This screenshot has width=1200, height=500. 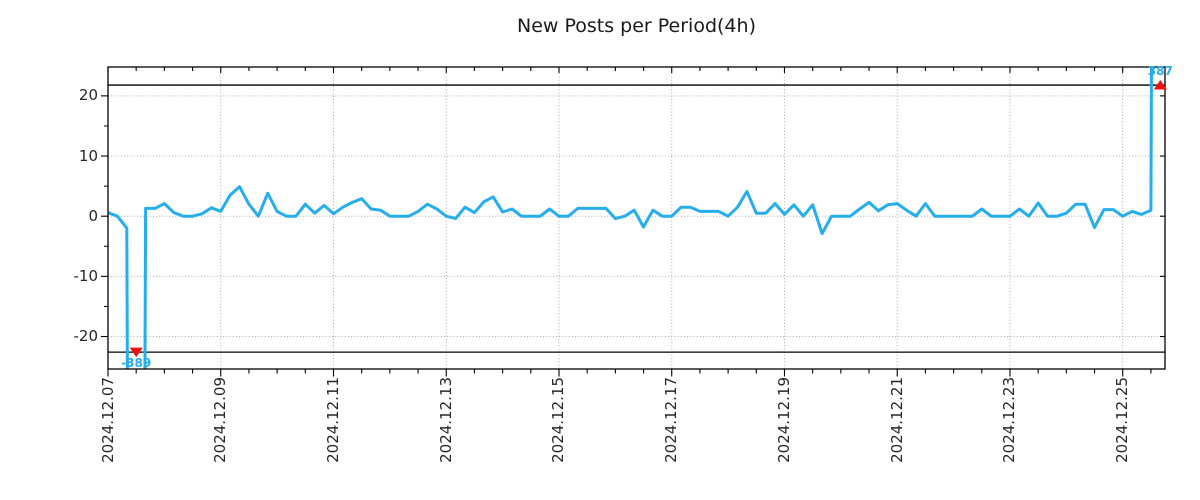 I want to click on y-tick-label: 20, so click(x=88, y=95).